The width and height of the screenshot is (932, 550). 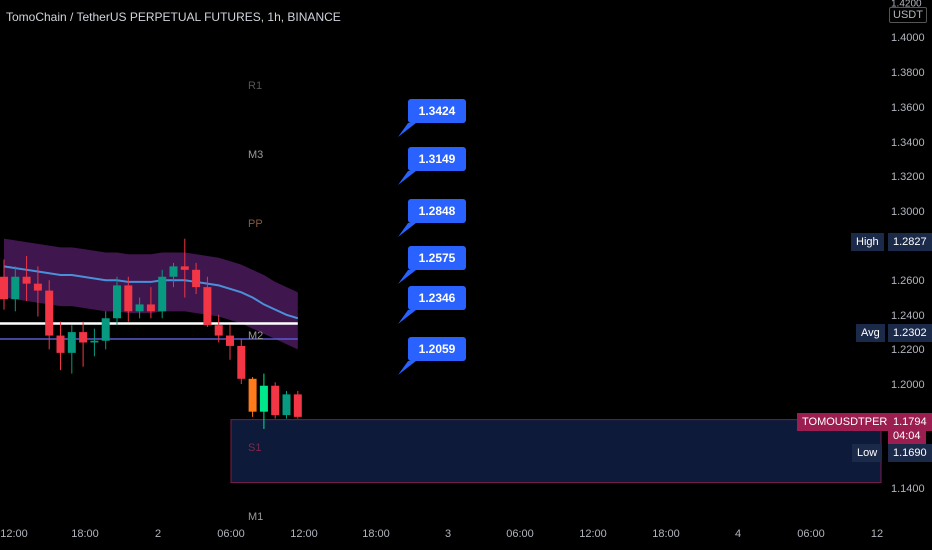 I want to click on pivot-m2: M2, so click(x=256, y=336).